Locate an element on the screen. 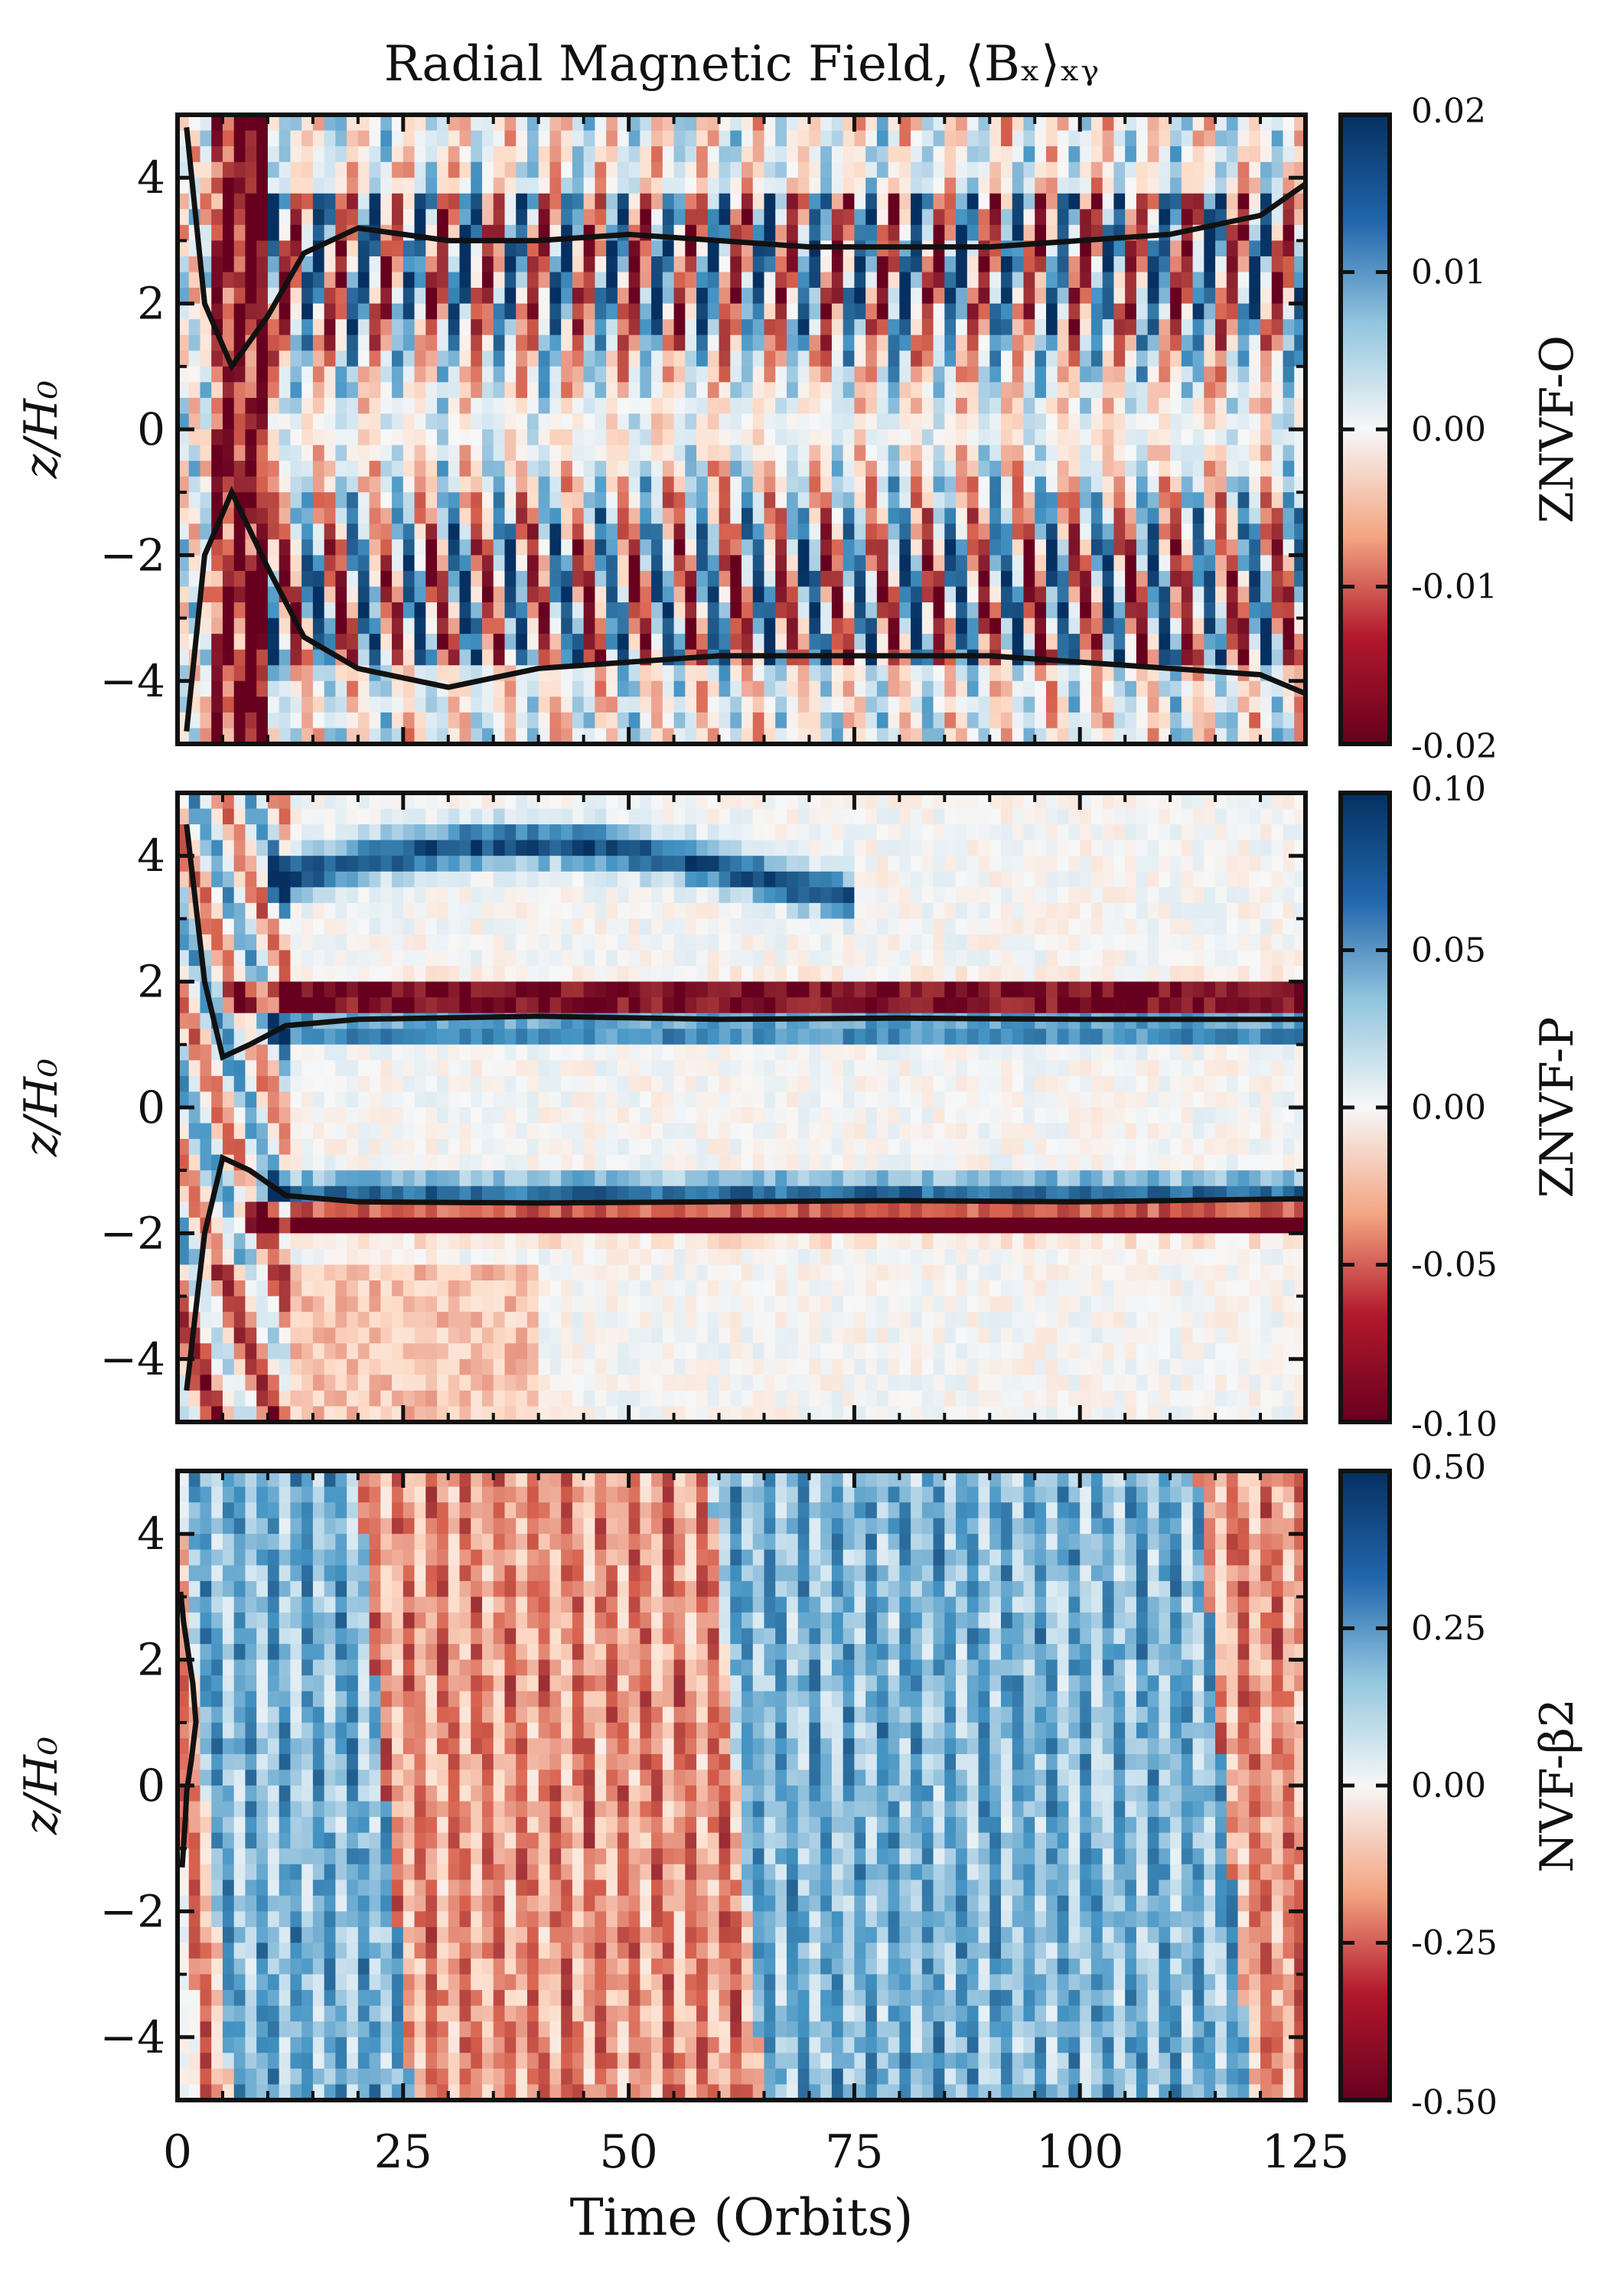 This screenshot has height=2296, width=1607. y-tick-label: 2 is located at coordinates (151, 304).